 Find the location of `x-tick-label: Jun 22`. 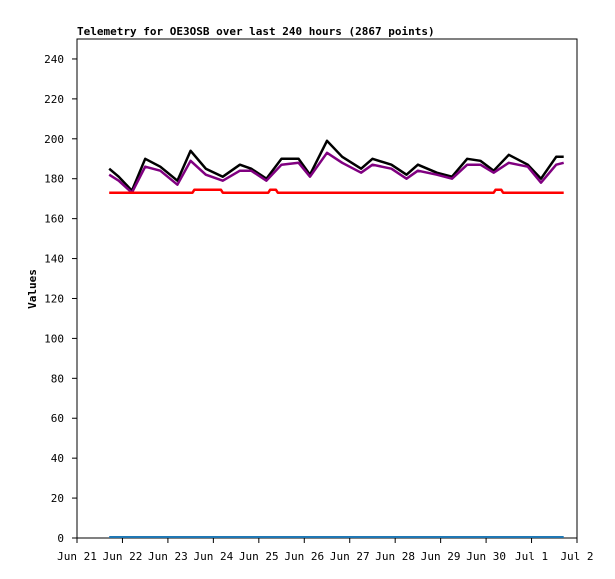

x-tick-label: Jun 22 is located at coordinates (123, 556).